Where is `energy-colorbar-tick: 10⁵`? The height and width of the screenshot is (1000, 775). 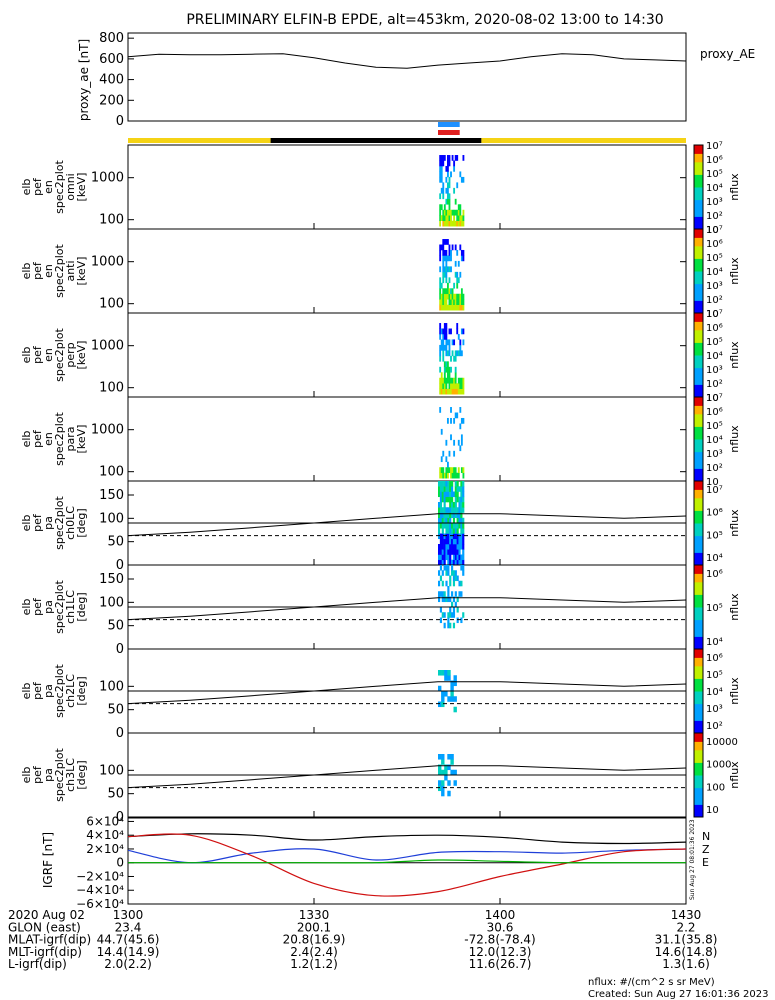
energy-colorbar-tick: 10⁵ is located at coordinates (714, 426).